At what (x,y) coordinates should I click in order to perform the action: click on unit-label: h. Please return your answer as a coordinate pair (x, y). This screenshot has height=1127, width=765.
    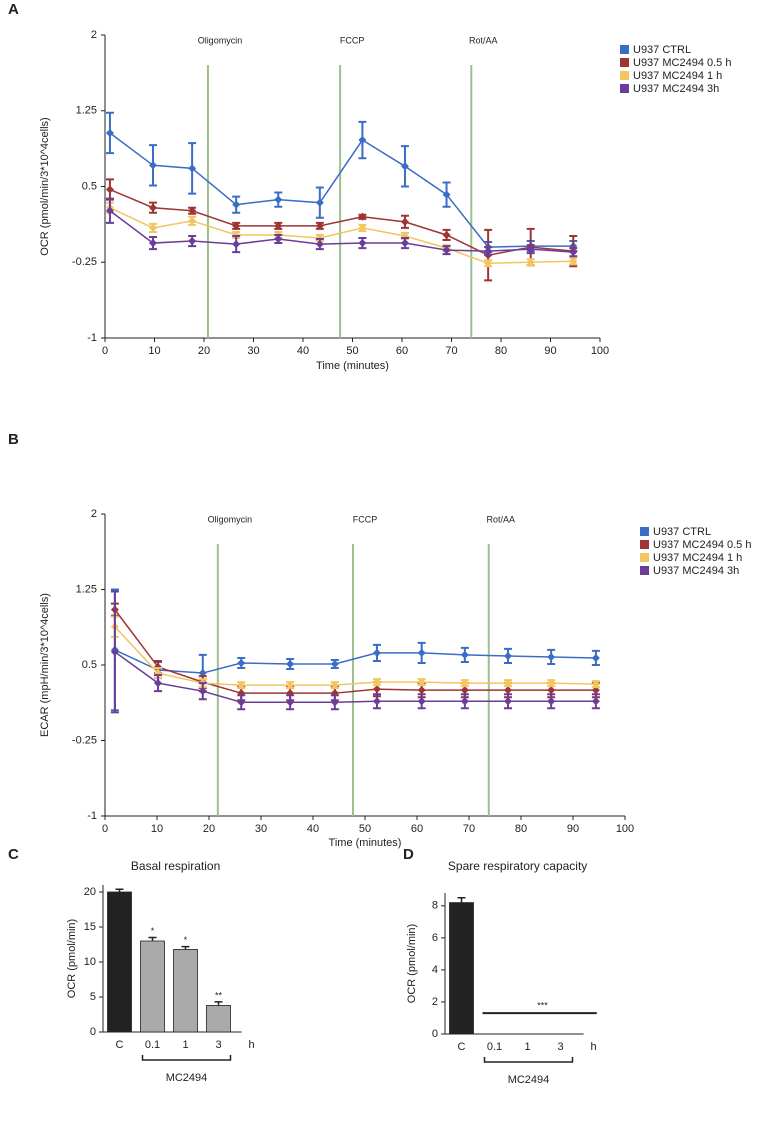
    Looking at the image, I should click on (593, 1047).